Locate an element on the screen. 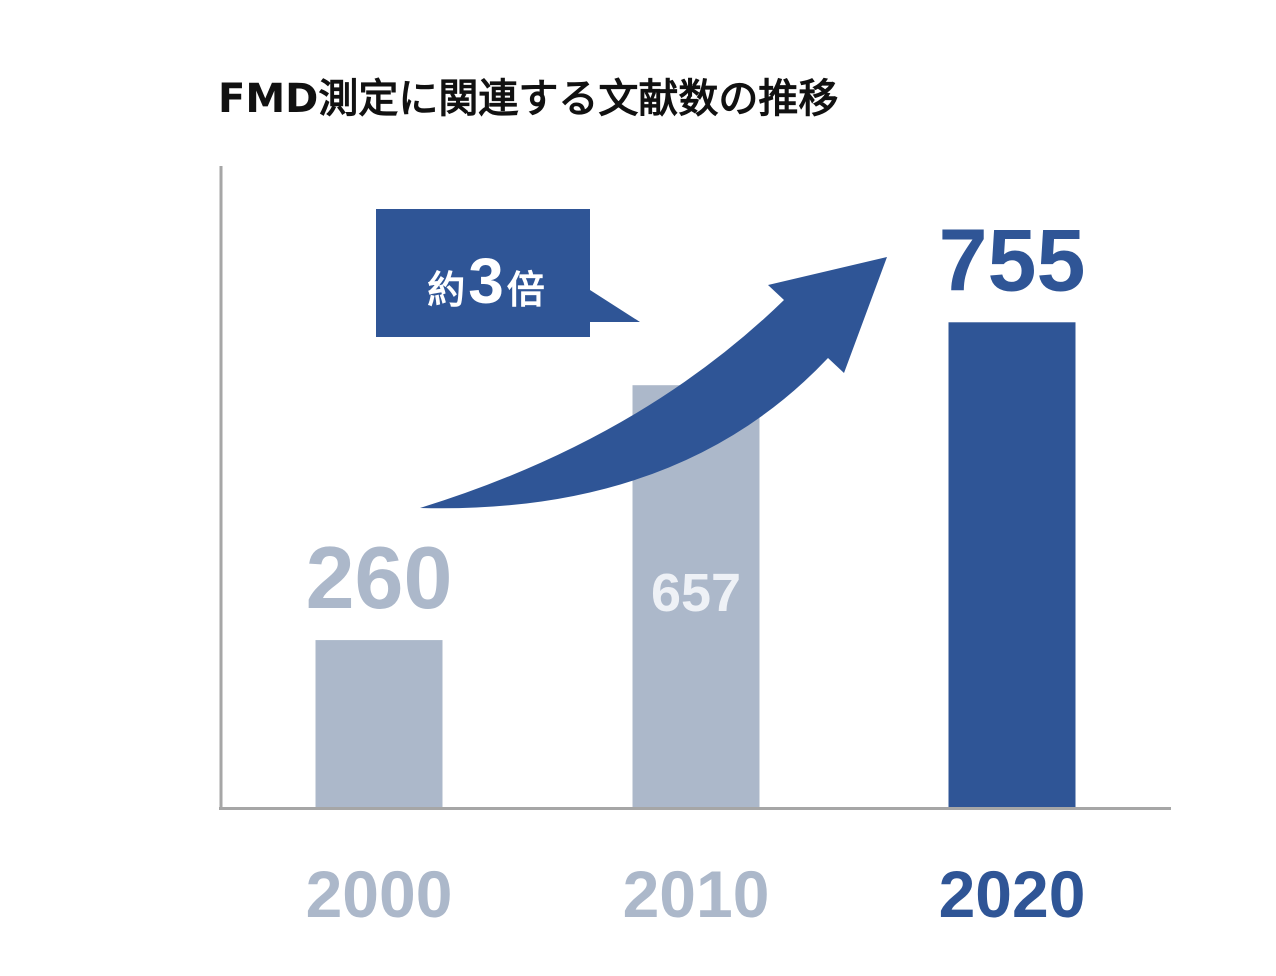  callout-number: 3 is located at coordinates (486, 281).